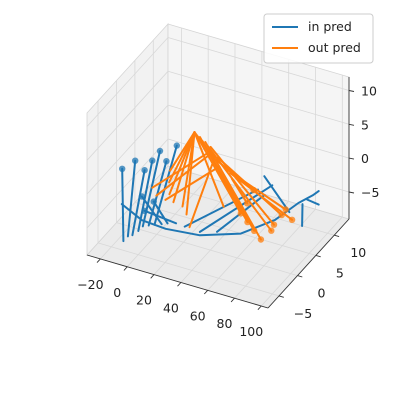  I want to click on x-axis-tick-label: 60, so click(198, 315).